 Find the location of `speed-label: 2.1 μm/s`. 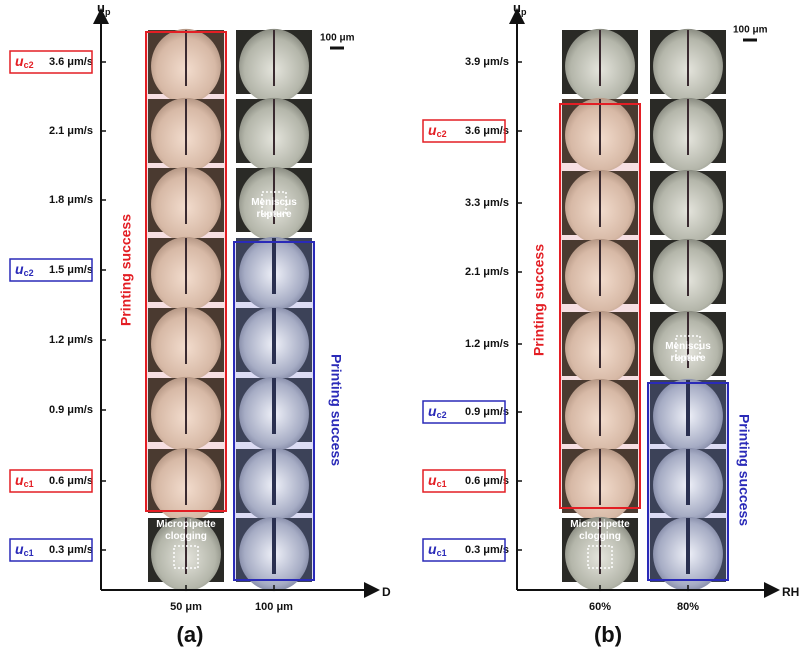

speed-label: 2.1 μm/s is located at coordinates (71, 131).